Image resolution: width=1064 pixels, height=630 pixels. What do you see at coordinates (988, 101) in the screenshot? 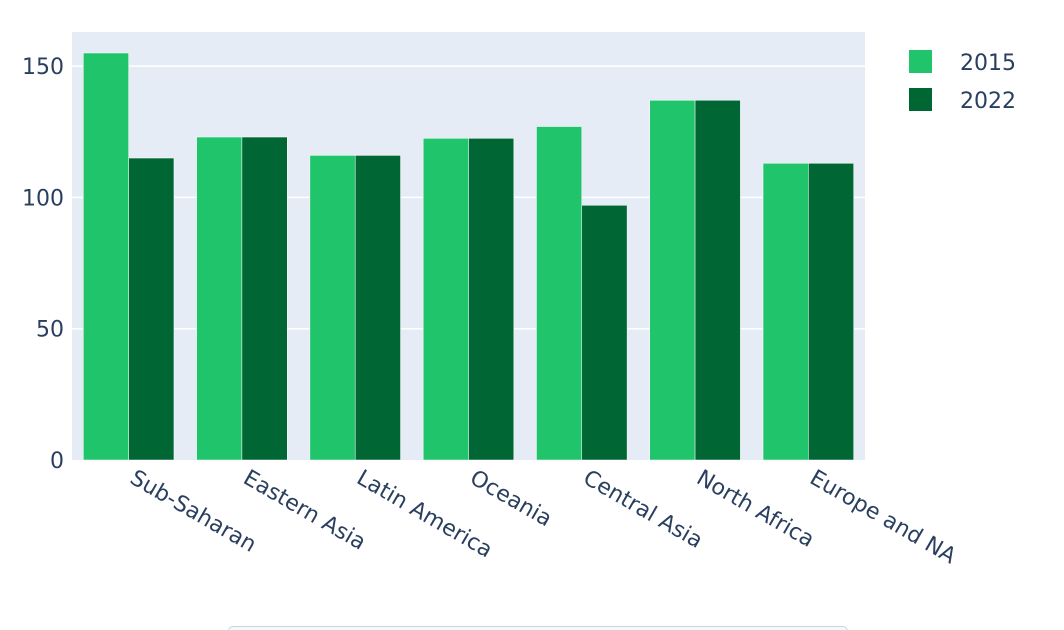
I see `legend-label: 2022` at bounding box center [988, 101].